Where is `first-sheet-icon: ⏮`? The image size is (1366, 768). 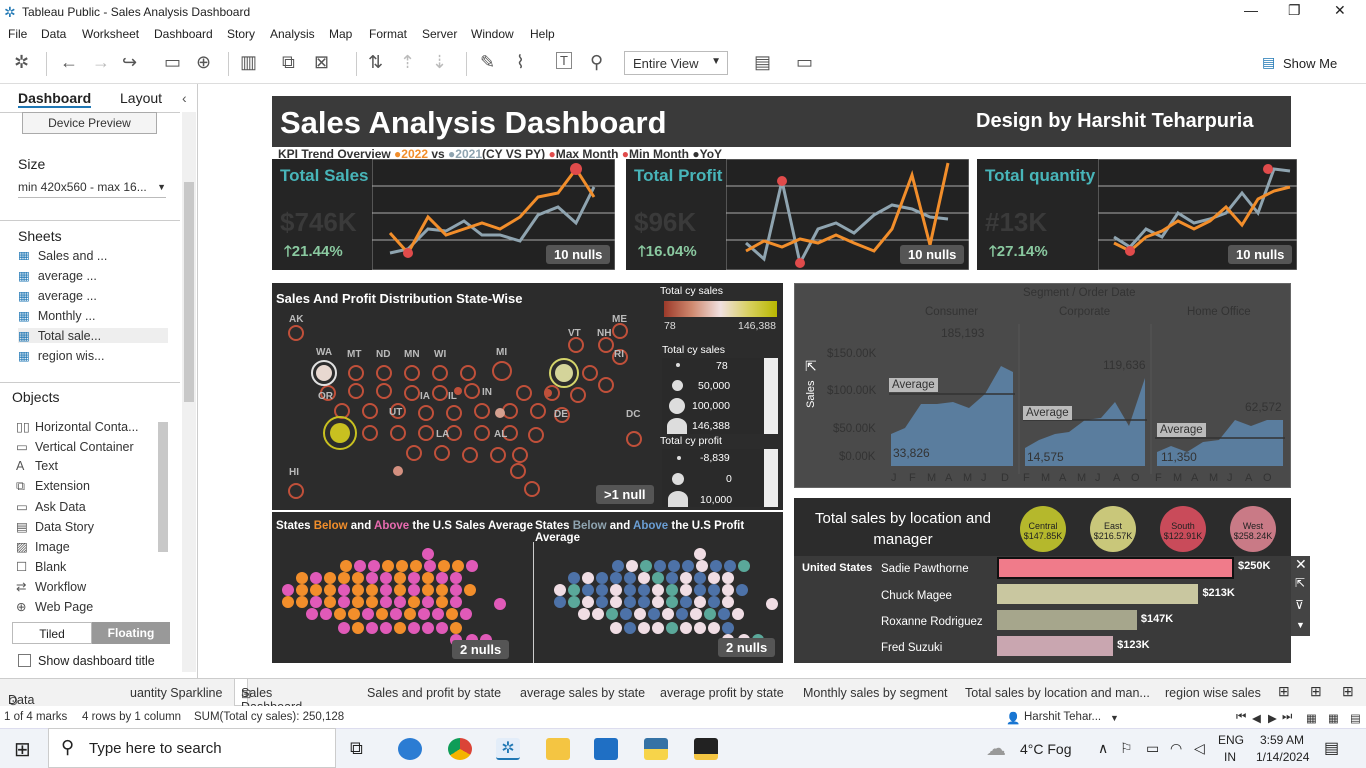
first-sheet-icon: ⏮ is located at coordinates (1241, 717).